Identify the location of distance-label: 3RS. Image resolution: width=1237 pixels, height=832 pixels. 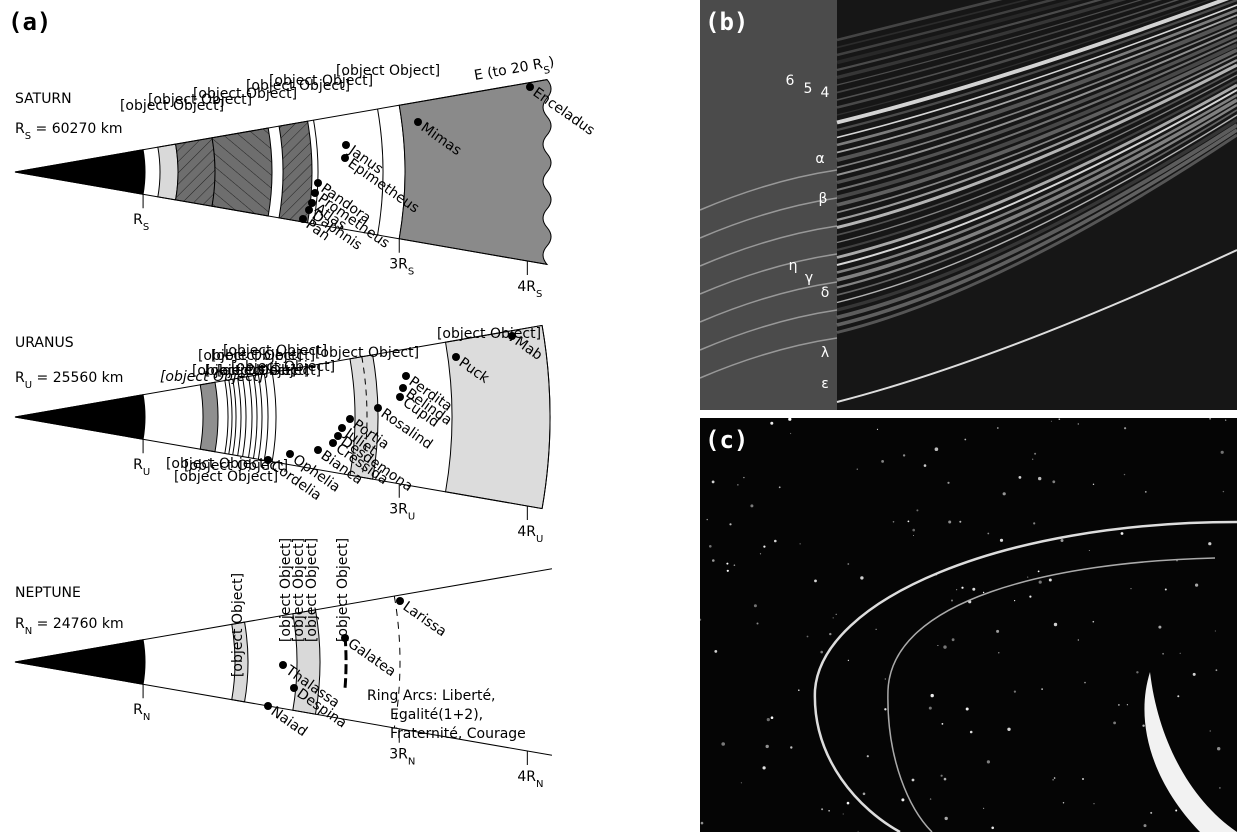
(401, 267).